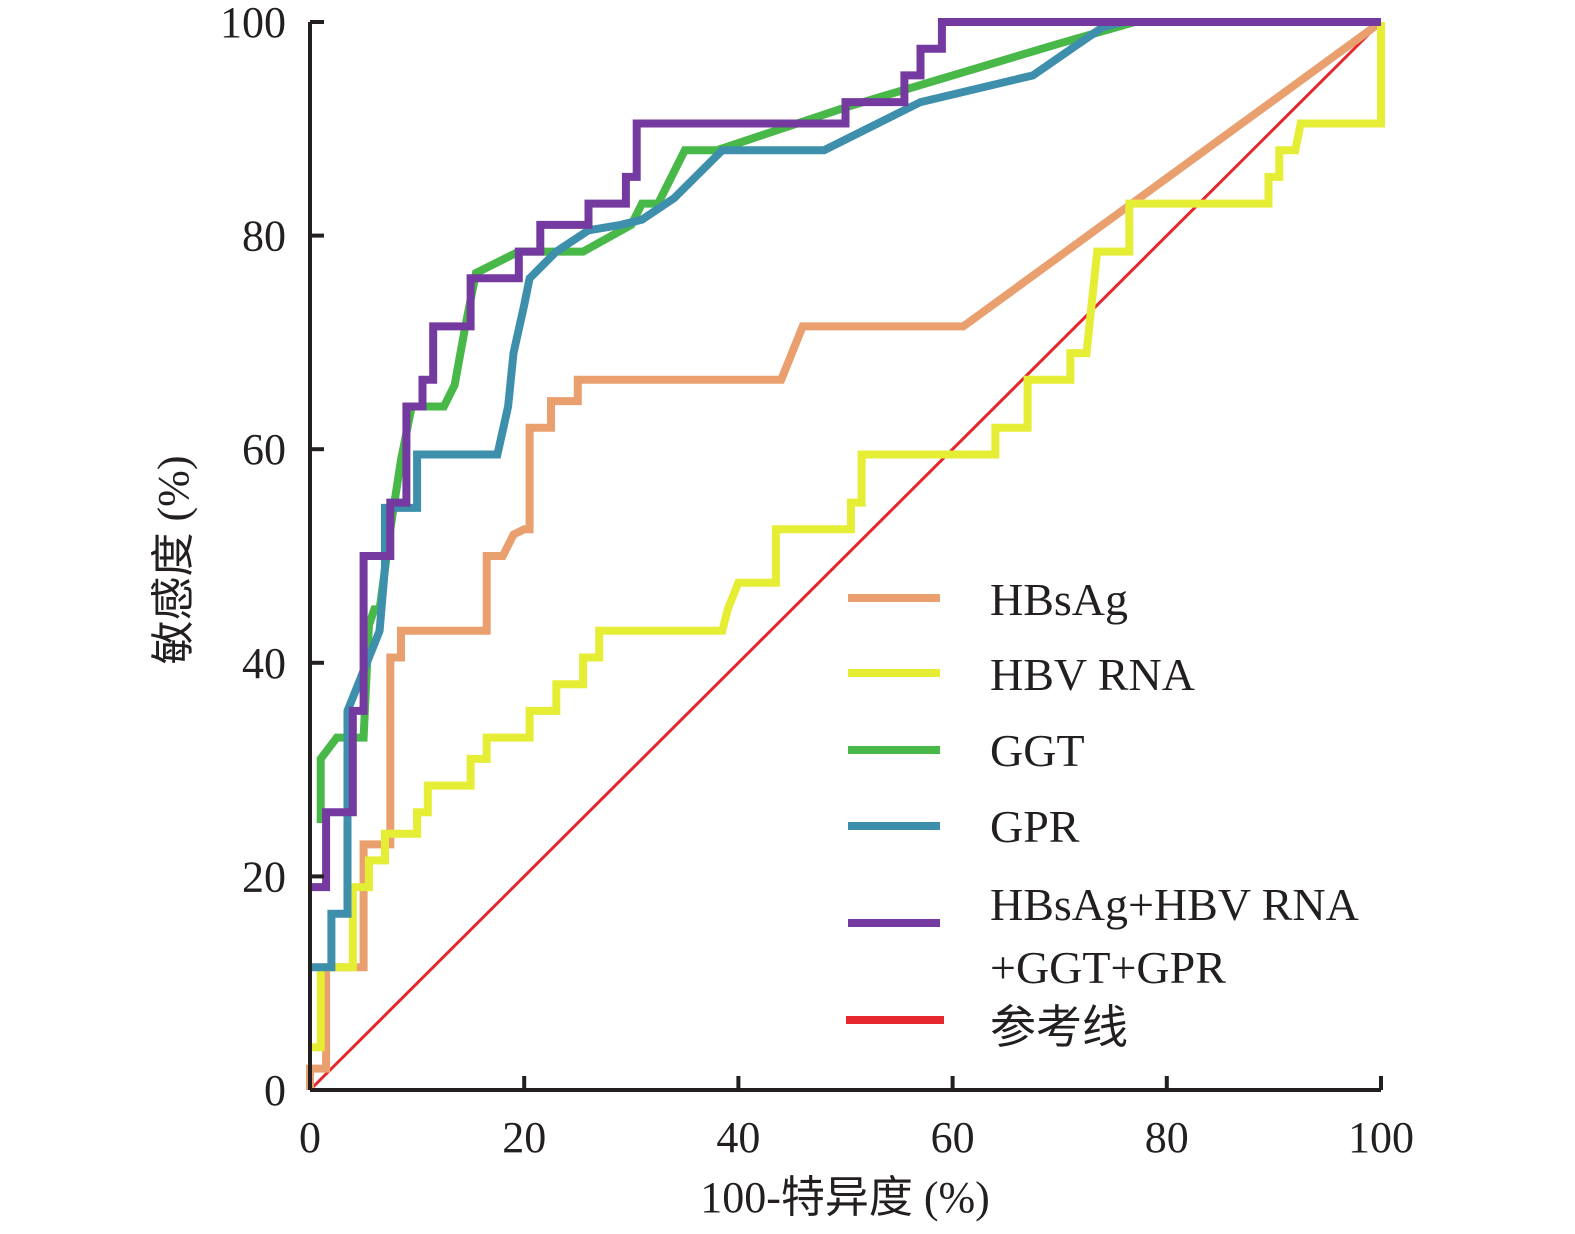 This screenshot has width=1575, height=1234. What do you see at coordinates (264, 449) in the screenshot?
I see `y-tick-label-60: 60` at bounding box center [264, 449].